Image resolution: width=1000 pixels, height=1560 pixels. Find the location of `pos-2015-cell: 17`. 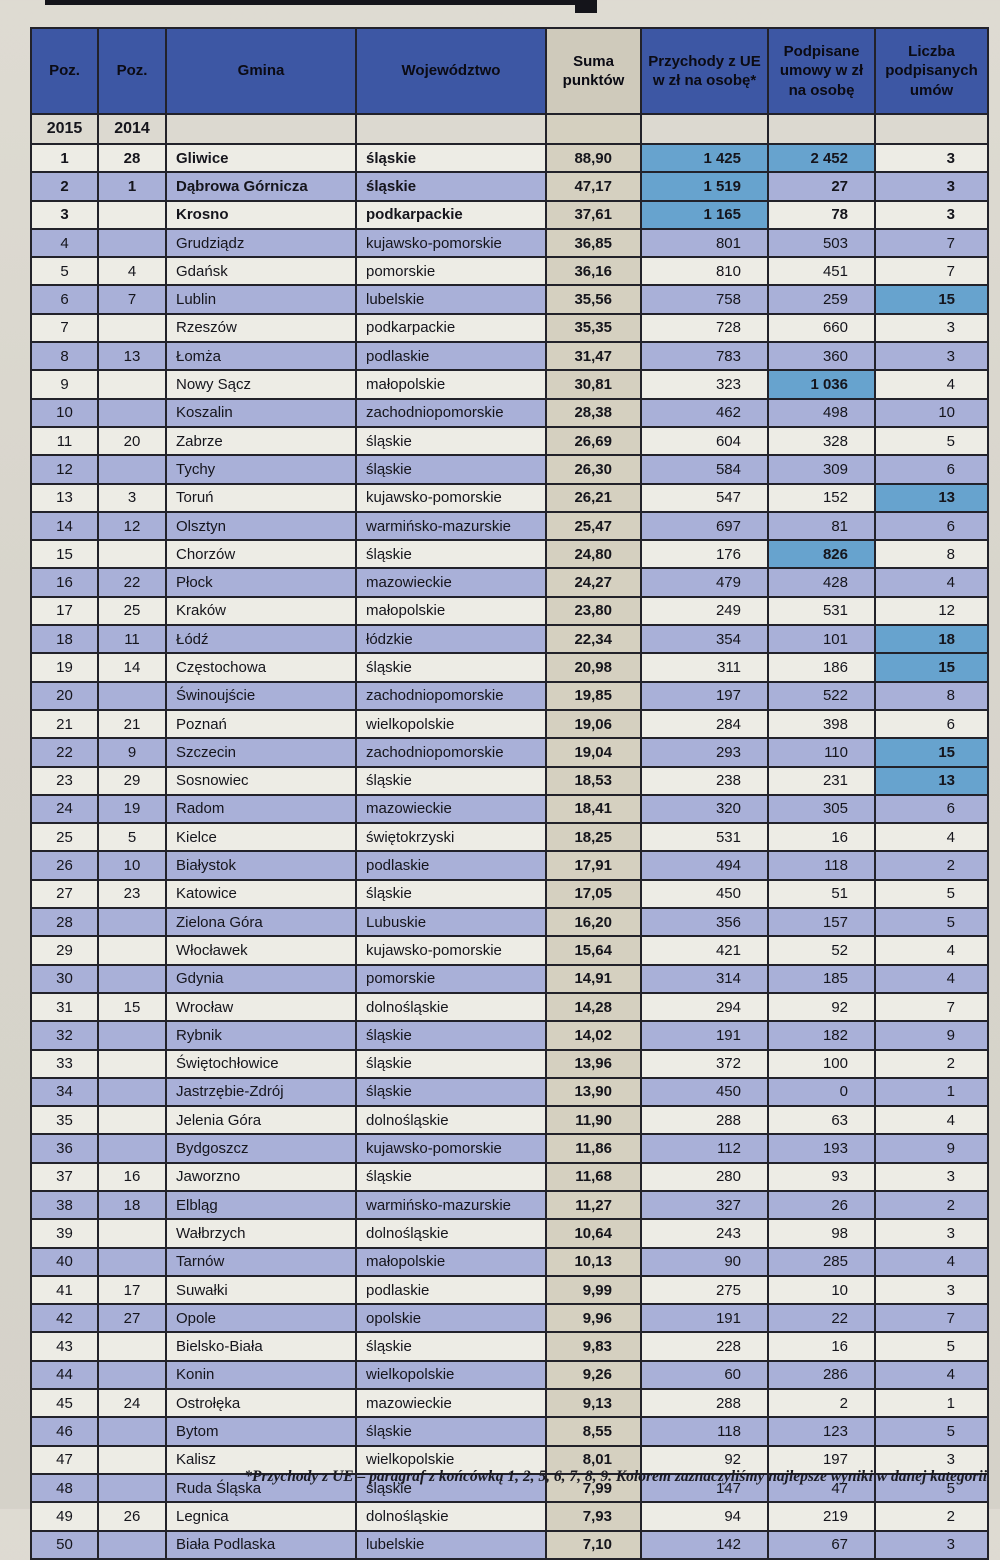

pos-2015-cell: 17 is located at coordinates (64, 611).